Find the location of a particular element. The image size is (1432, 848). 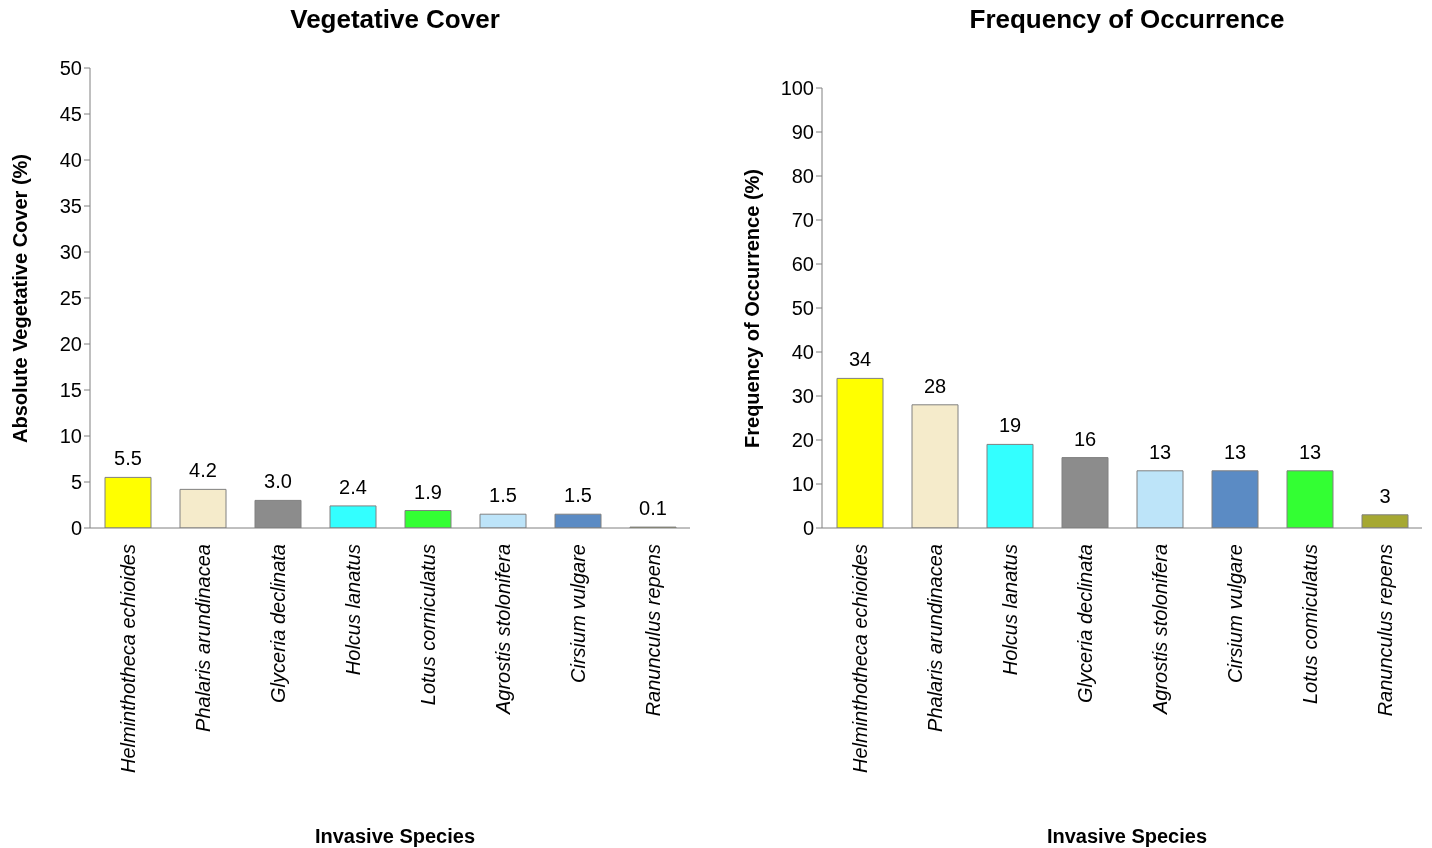

data-label: 1.9 is located at coordinates (428, 491).